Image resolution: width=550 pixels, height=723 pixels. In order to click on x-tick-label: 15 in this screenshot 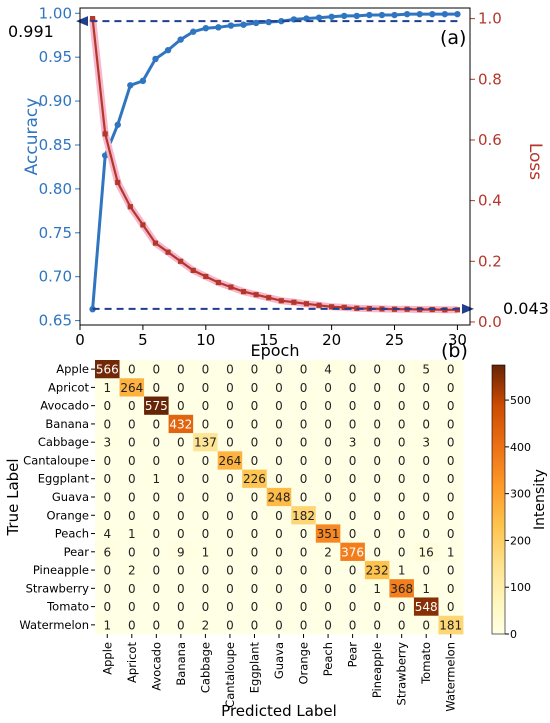, I will do `click(268, 340)`.